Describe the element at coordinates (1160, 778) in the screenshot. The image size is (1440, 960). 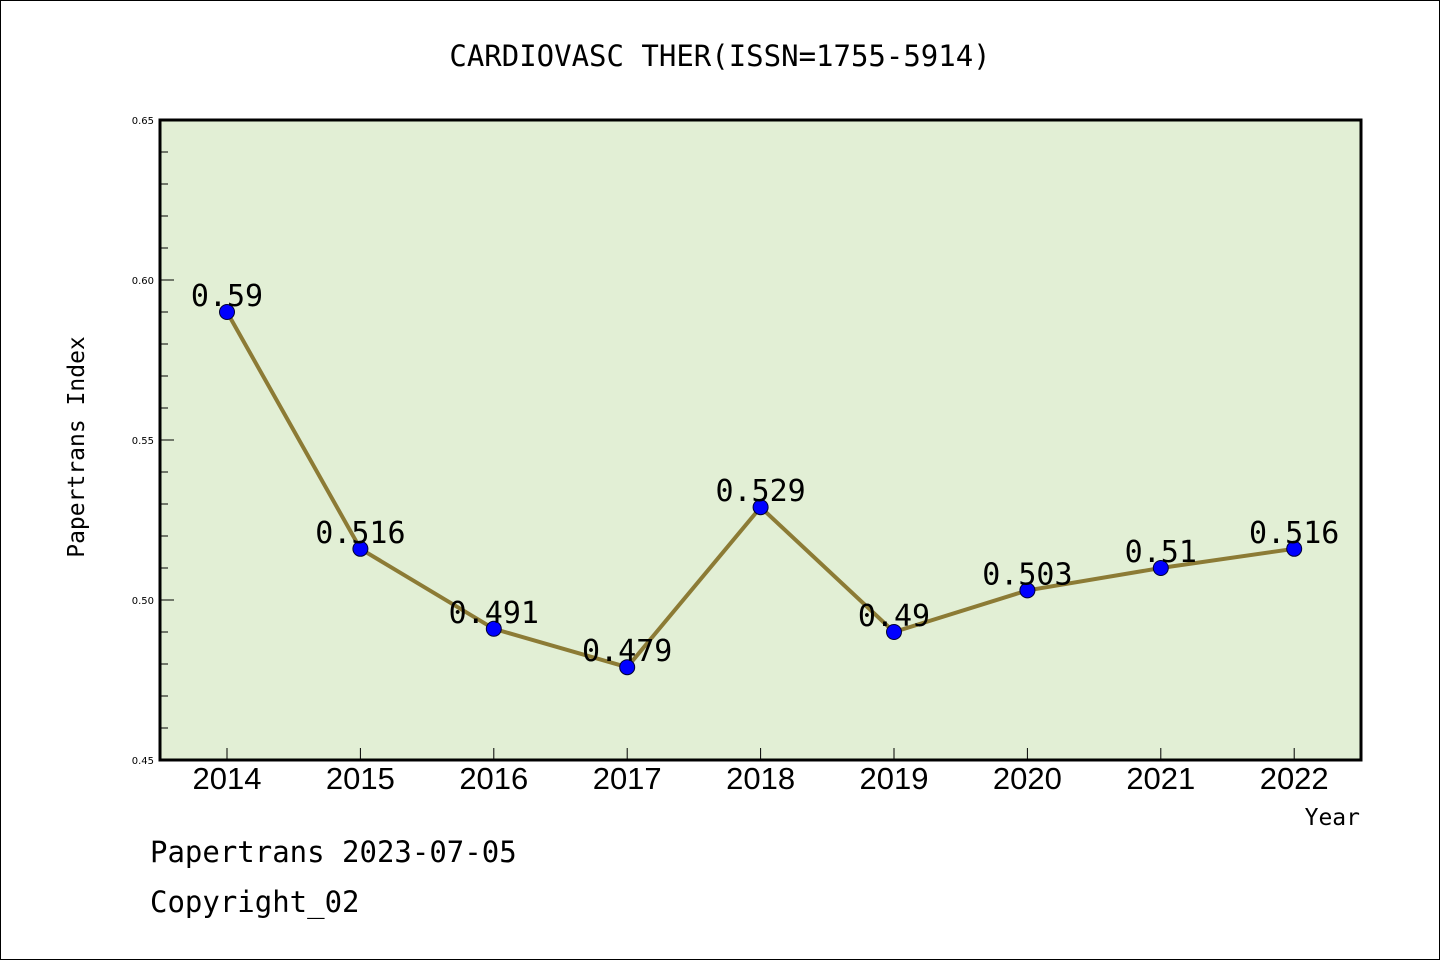
I see `x-tick-label: 2021` at that location.